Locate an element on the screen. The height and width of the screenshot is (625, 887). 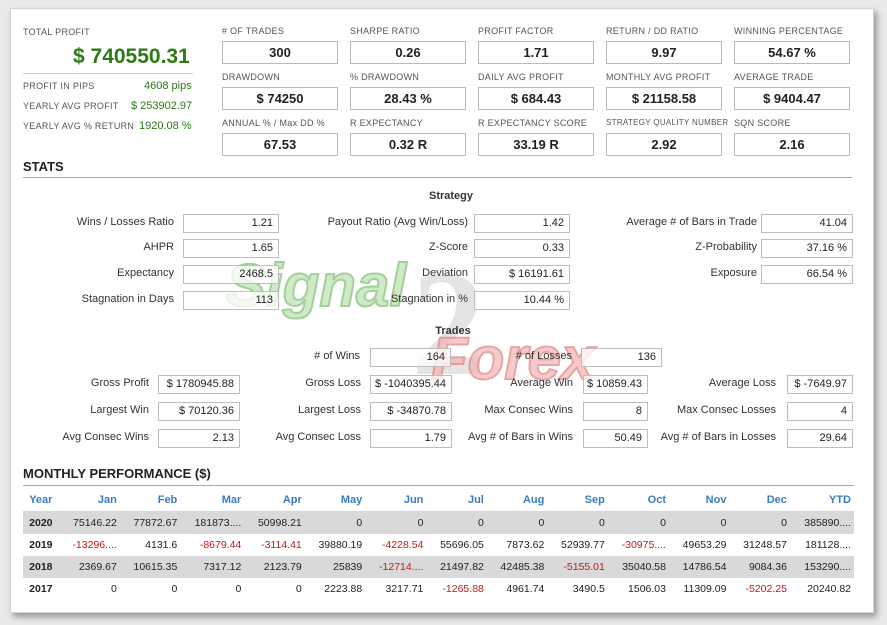
metric-value: 54.67 % is located at coordinates (792, 52).